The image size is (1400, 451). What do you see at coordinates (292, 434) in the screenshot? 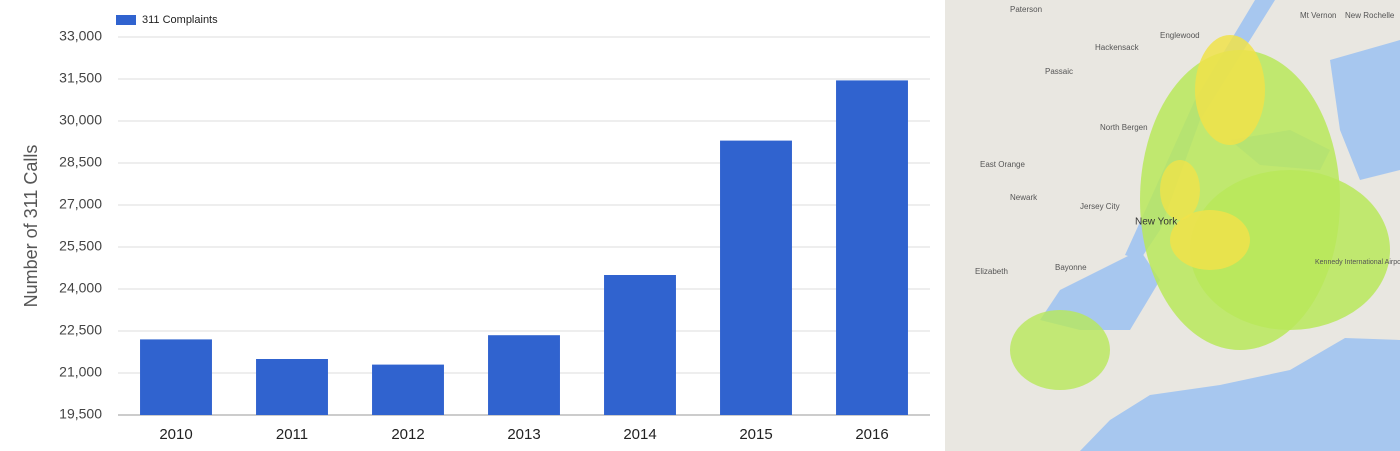
I see `x-tick-label: 2011` at bounding box center [292, 434].